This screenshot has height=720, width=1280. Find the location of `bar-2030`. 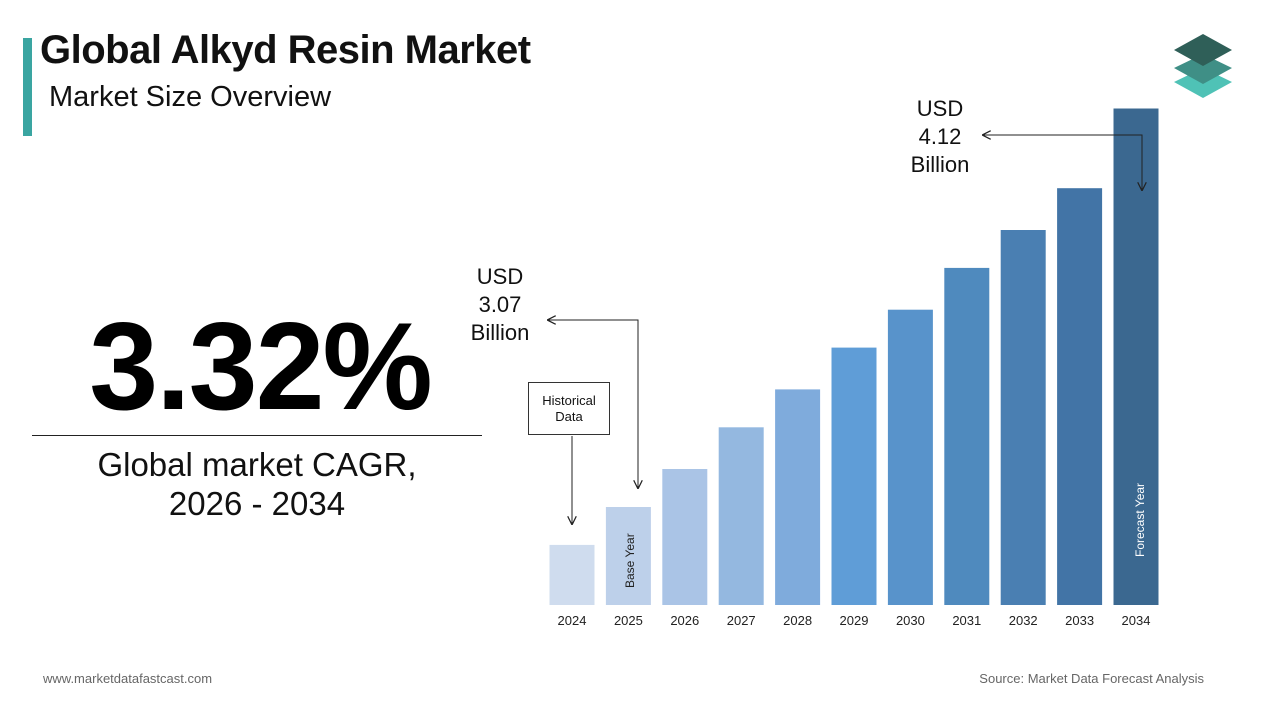

bar-2030 is located at coordinates (910, 457).